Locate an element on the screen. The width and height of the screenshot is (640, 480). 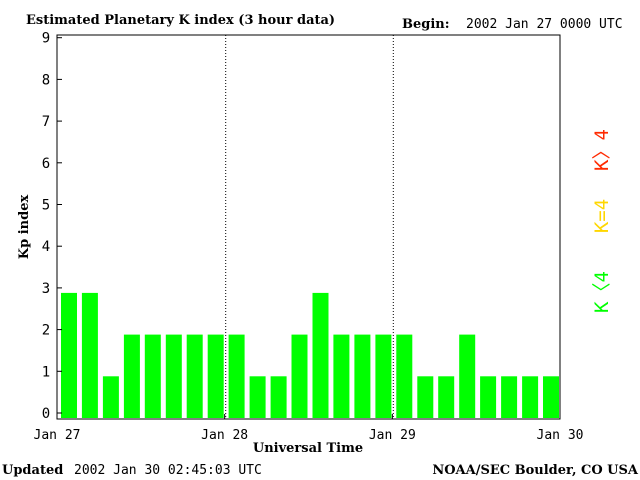
y-axis-label: Kp index is located at coordinates (24, 227).